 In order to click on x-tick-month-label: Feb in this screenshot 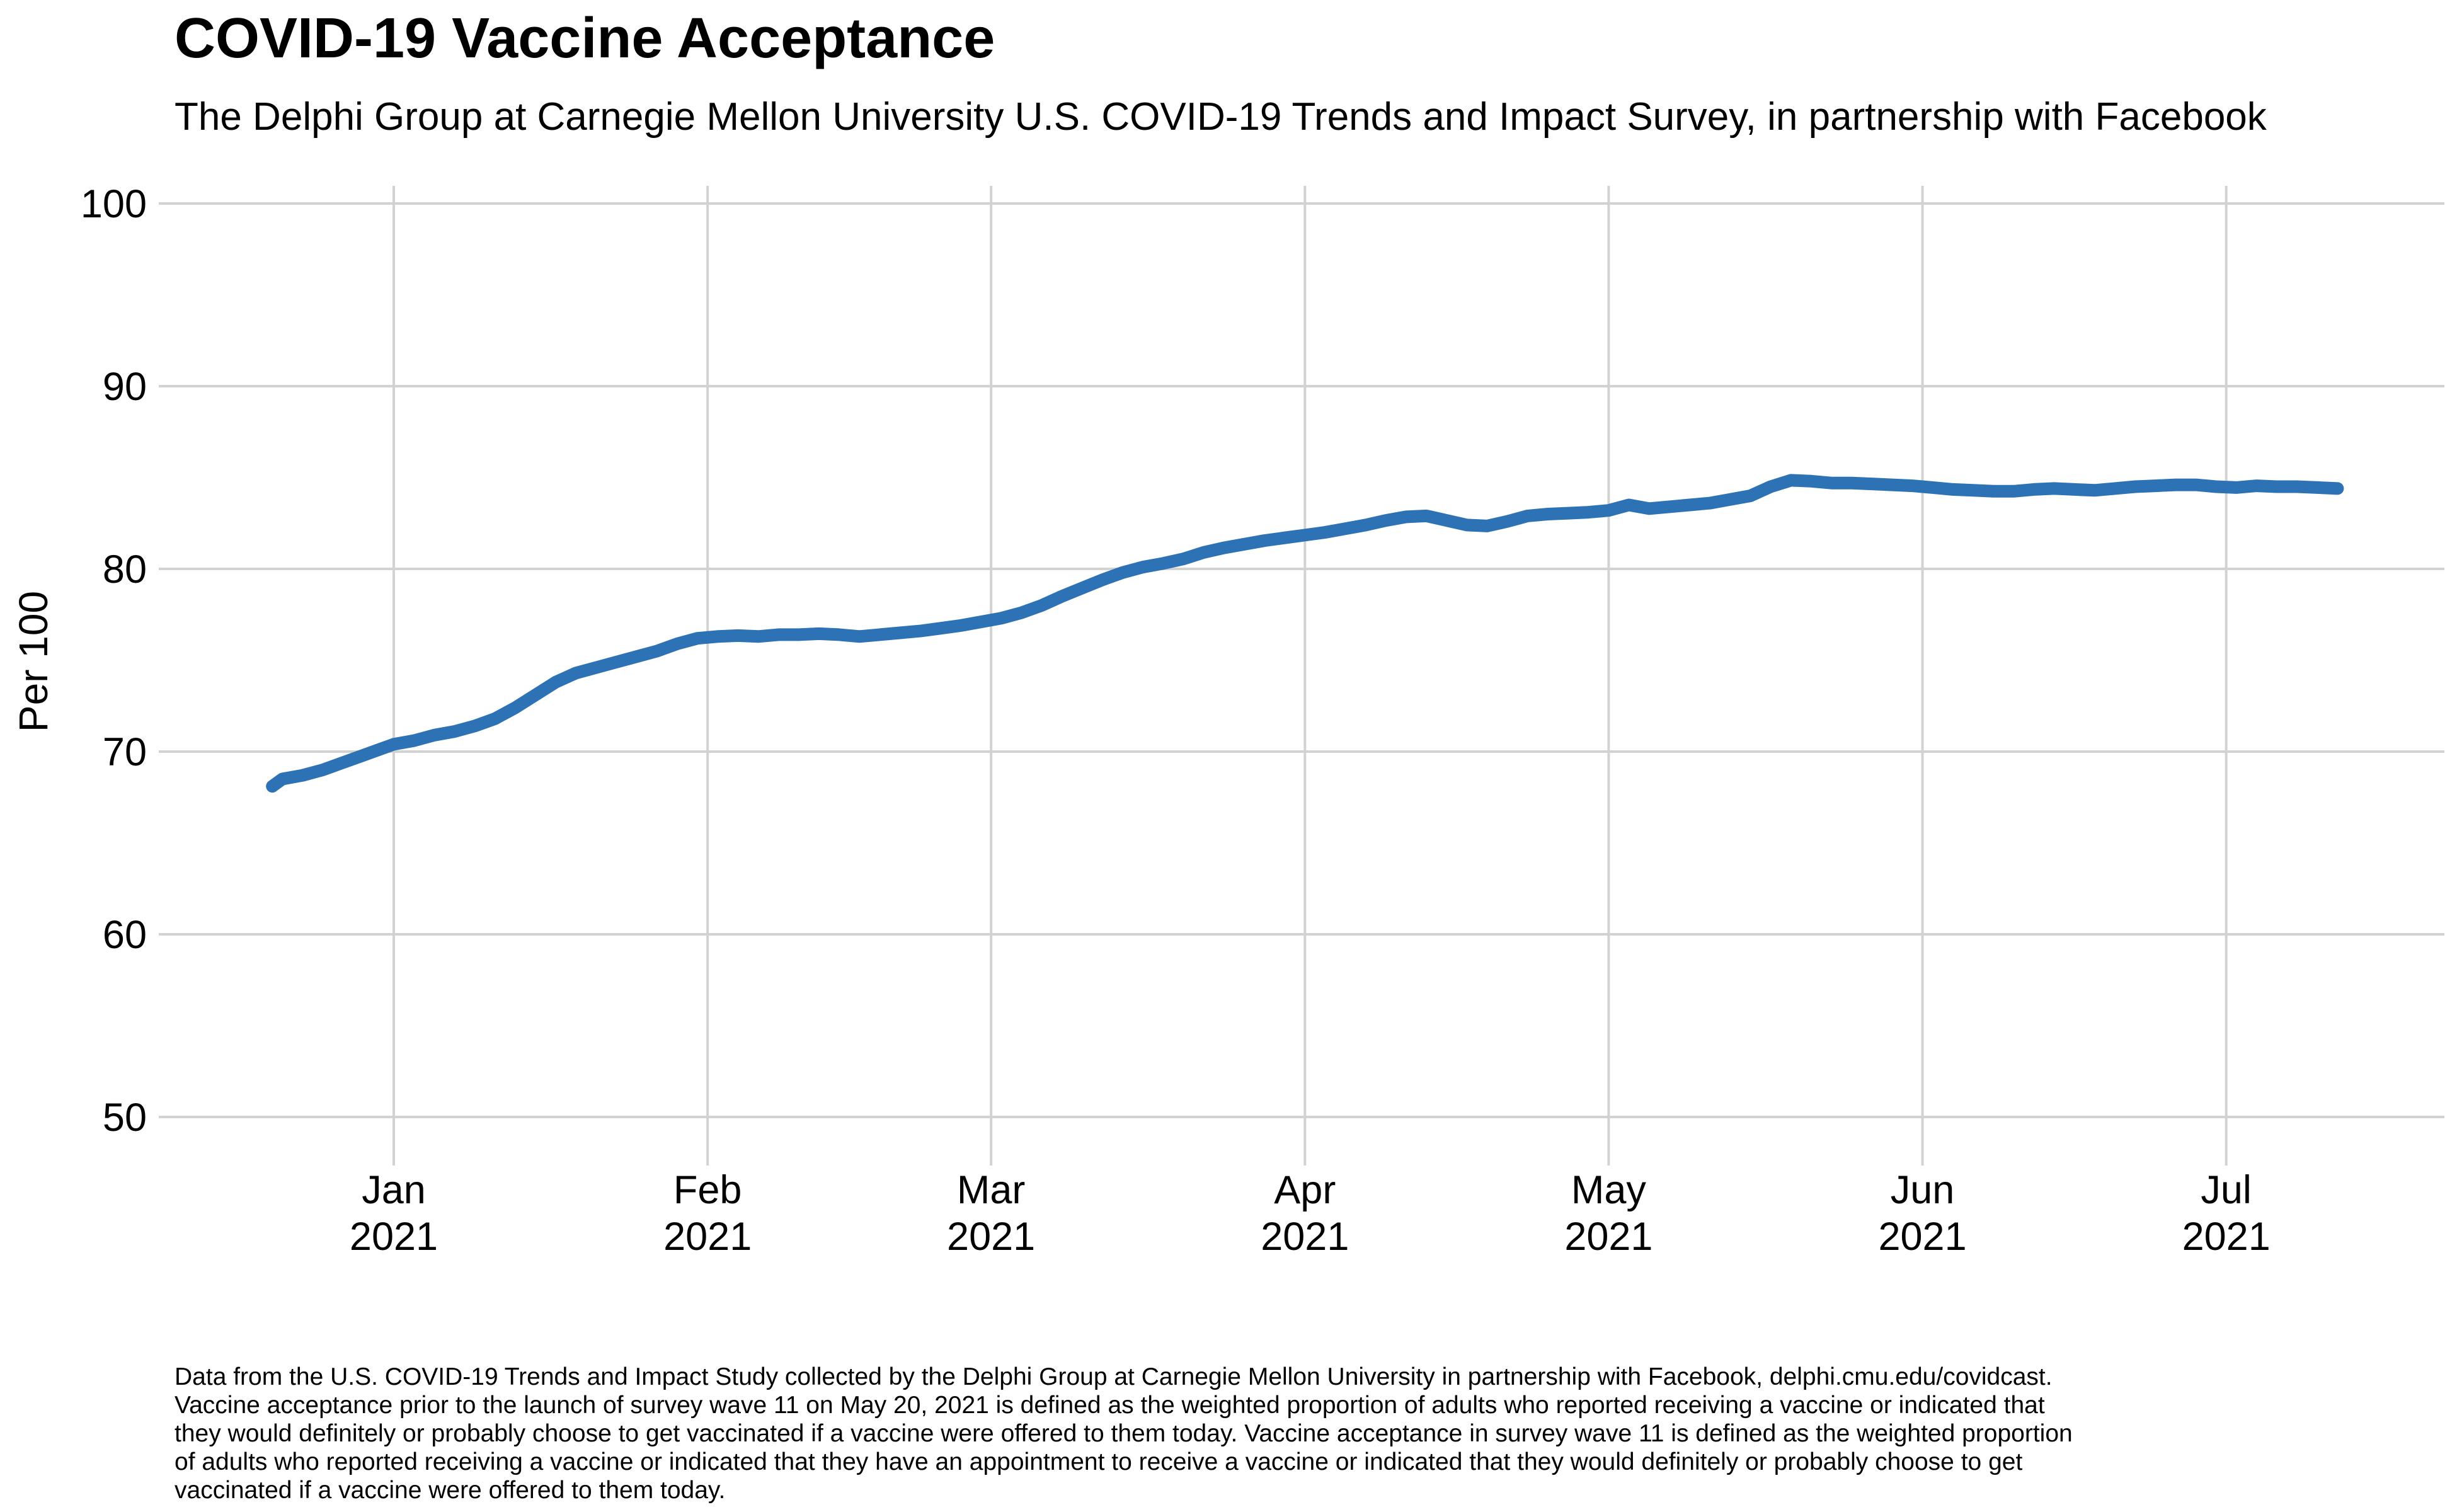, I will do `click(707, 1190)`.